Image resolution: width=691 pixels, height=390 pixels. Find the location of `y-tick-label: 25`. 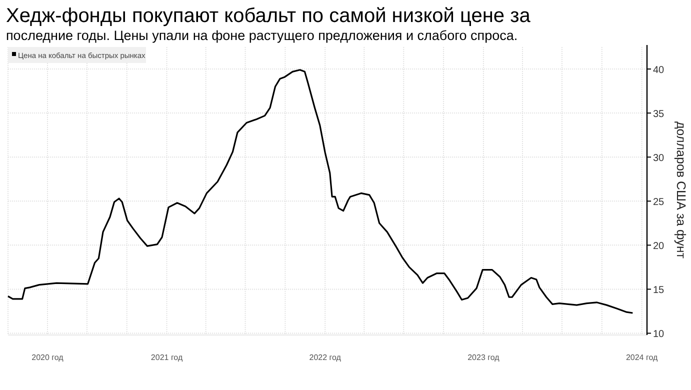

y-tick-label: 25 is located at coordinates (659, 202).